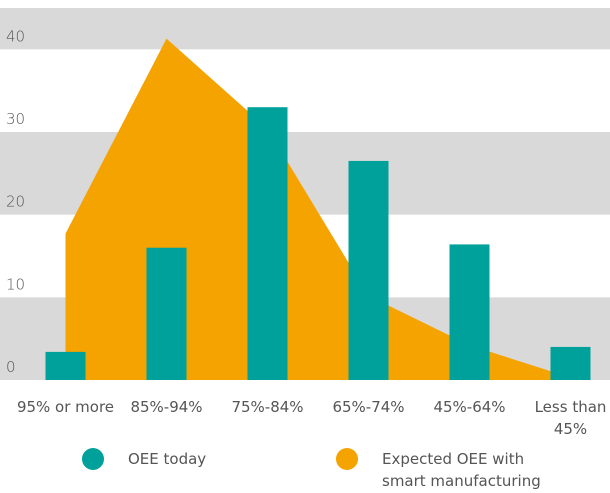 The image size is (610, 493). What do you see at coordinates (166, 407) in the screenshot?
I see `x-tick-label: 85%-94%` at bounding box center [166, 407].